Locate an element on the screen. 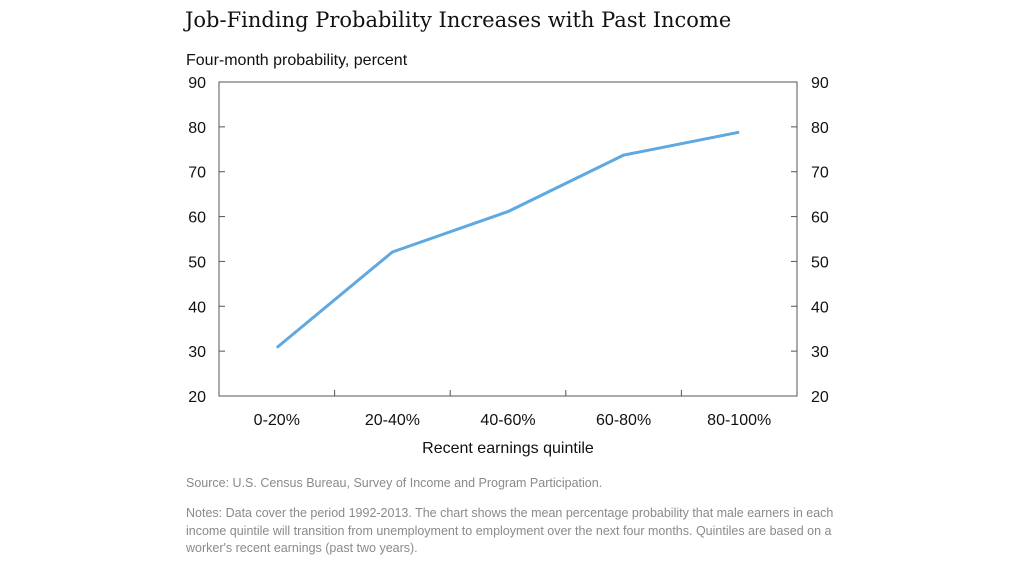  x-tick-label: 60-80% is located at coordinates (623, 420).